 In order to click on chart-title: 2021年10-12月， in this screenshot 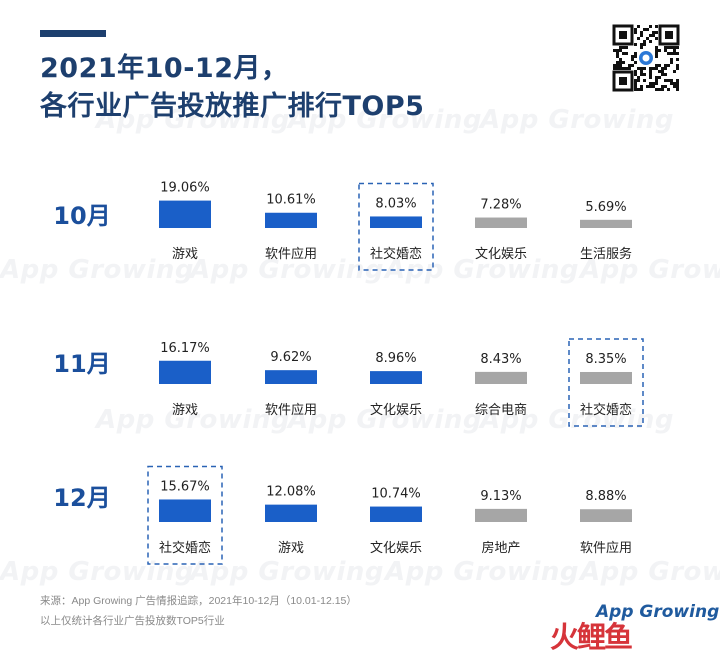, I will do `click(164, 68)`.